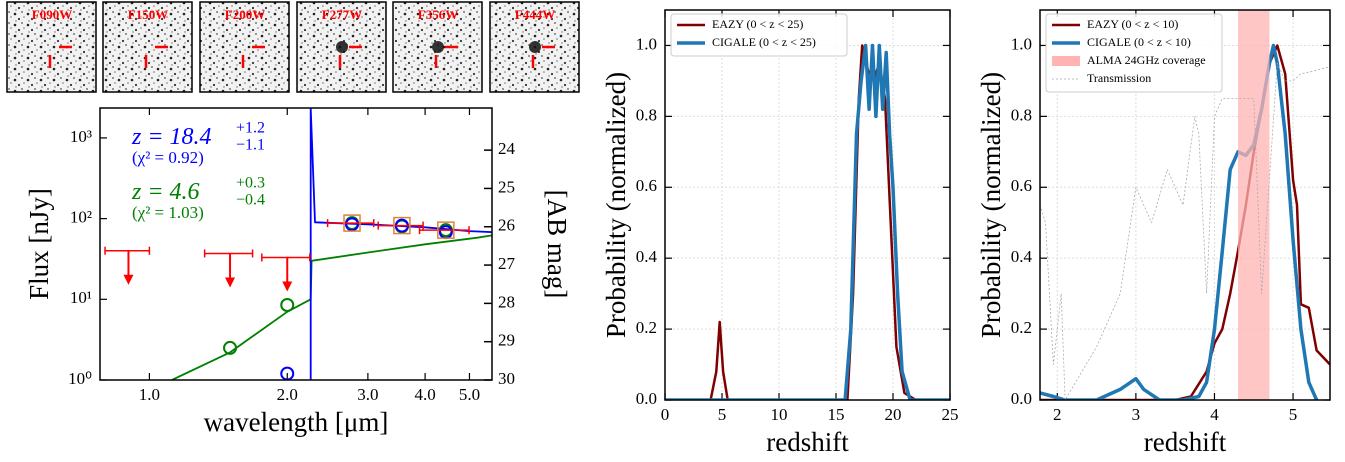 The width and height of the screenshot is (1345, 462). What do you see at coordinates (39, 244) in the screenshot?
I see `y-axis-label: Flux [nJy]` at bounding box center [39, 244].